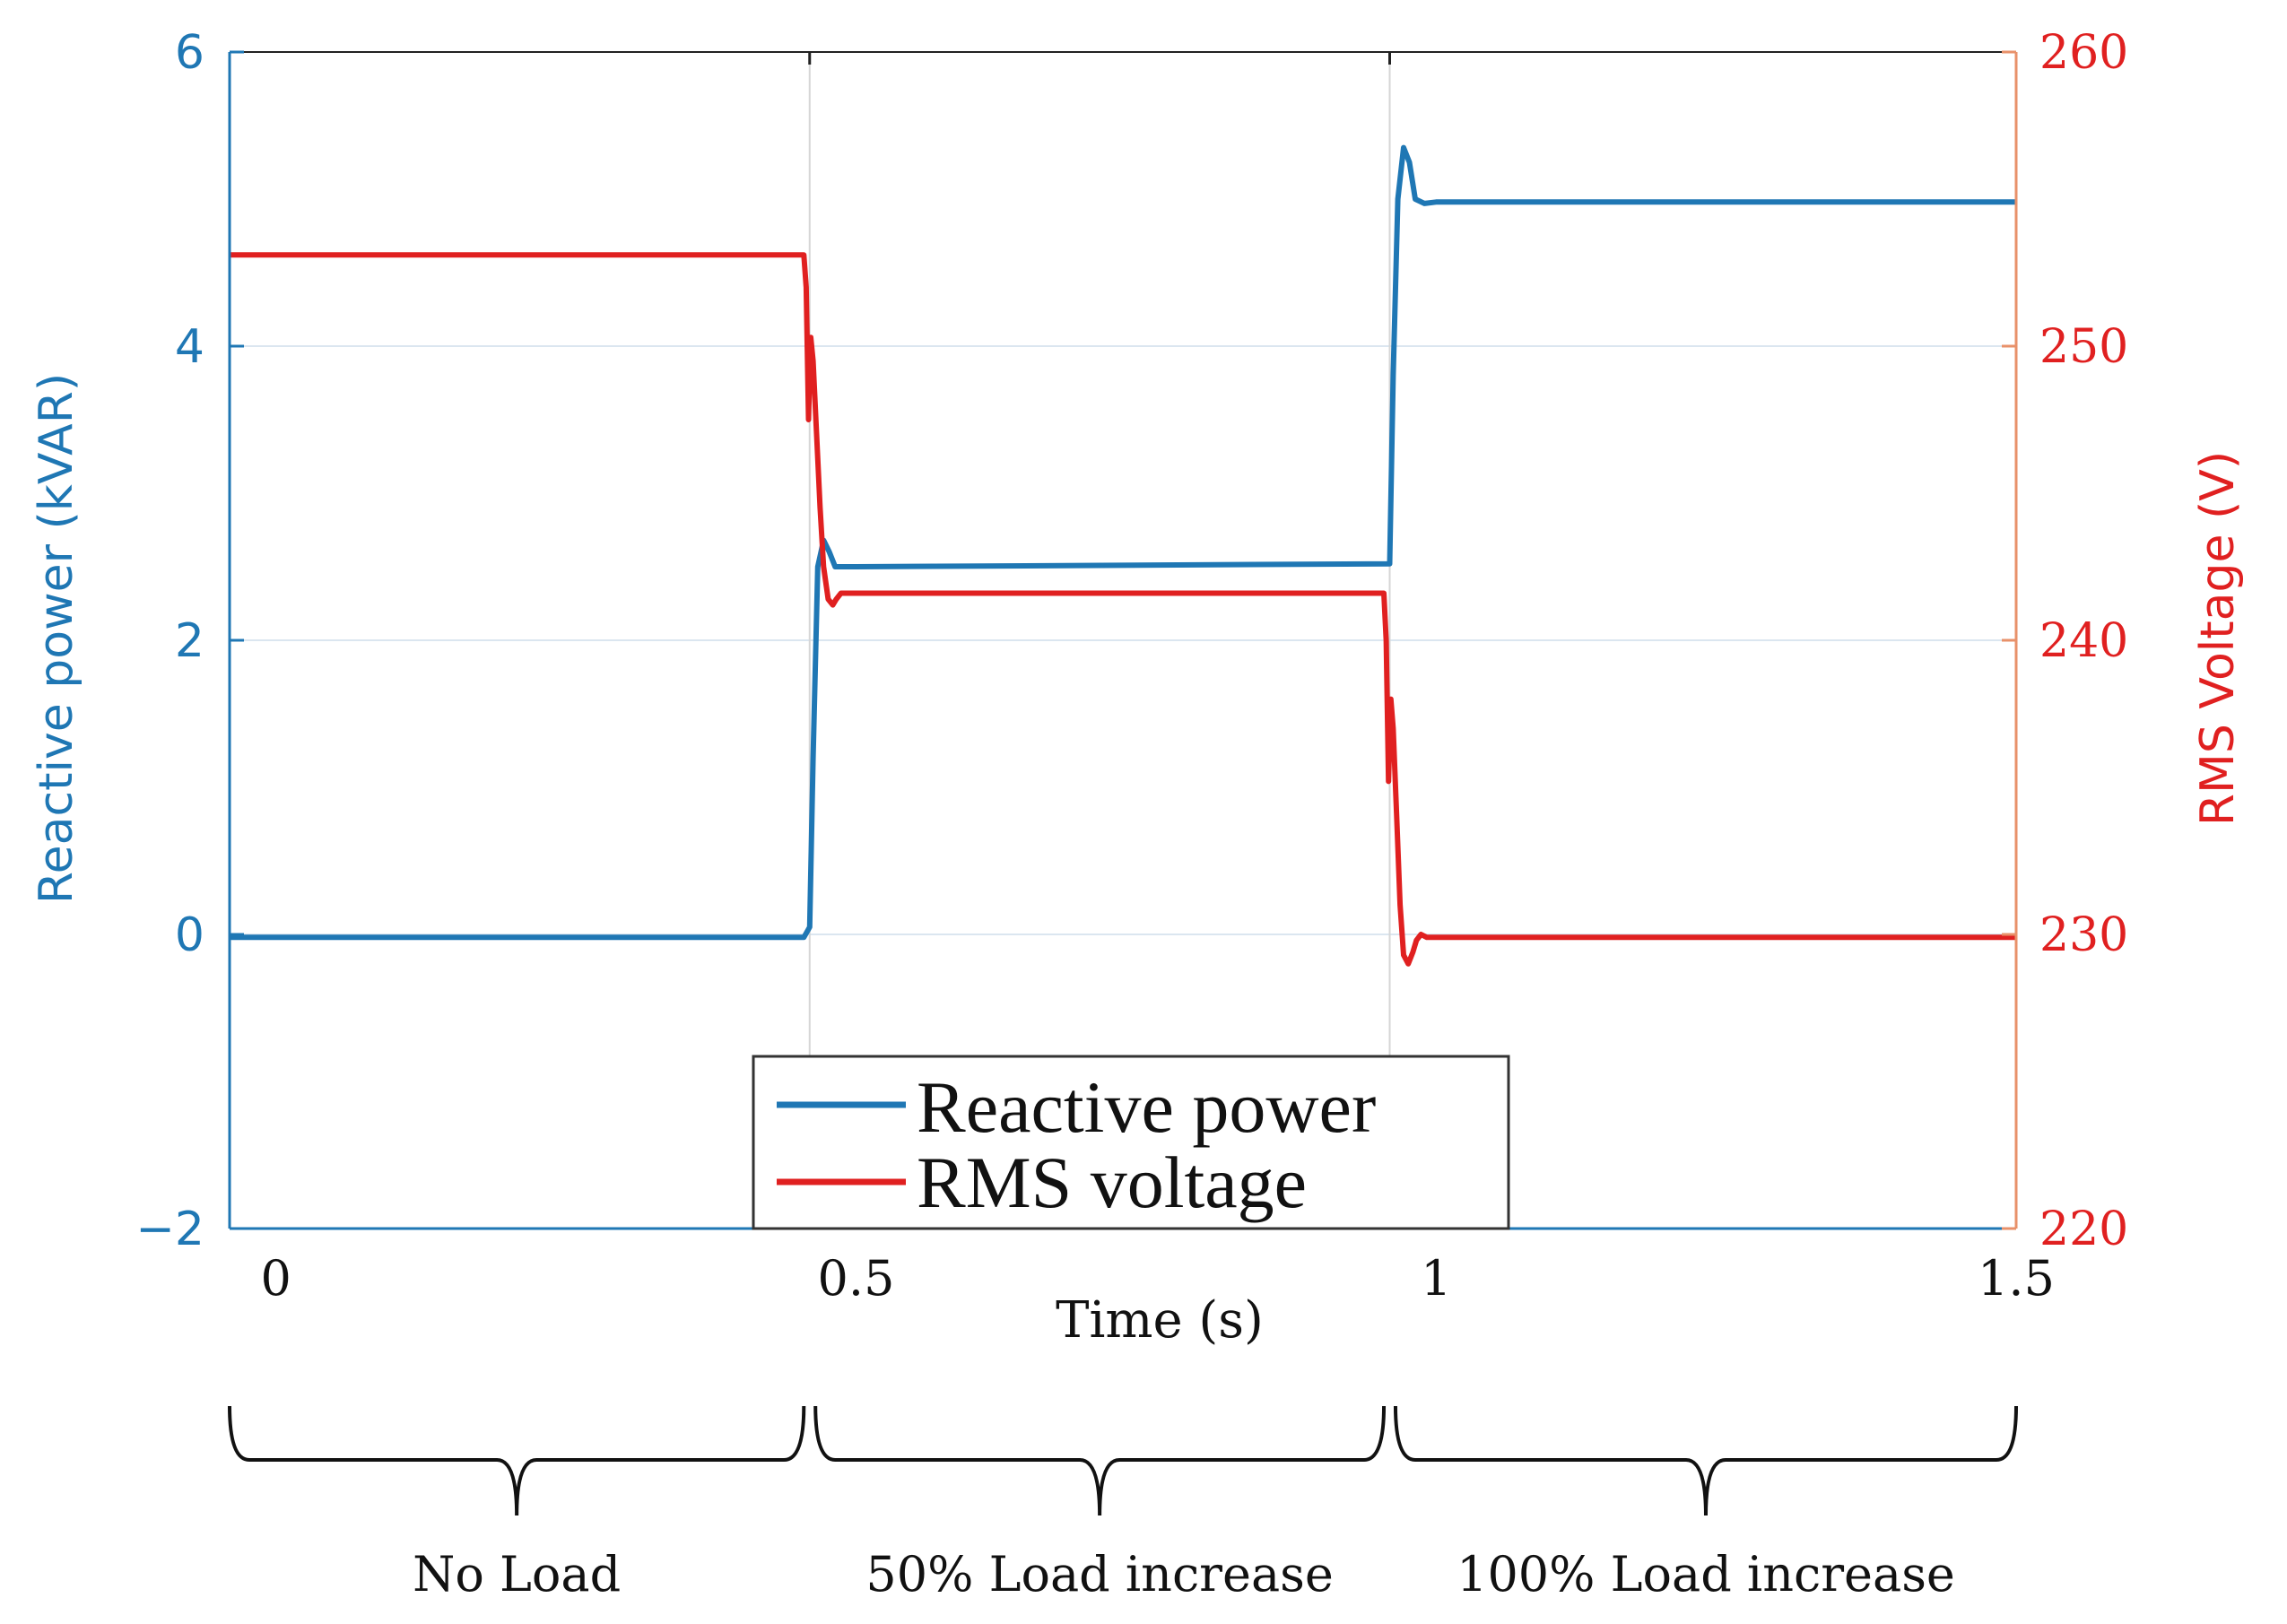 The width and height of the screenshot is (2287, 1624). Describe the element at coordinates (2083, 53) in the screenshot. I see `right-tick-label: 260` at that location.